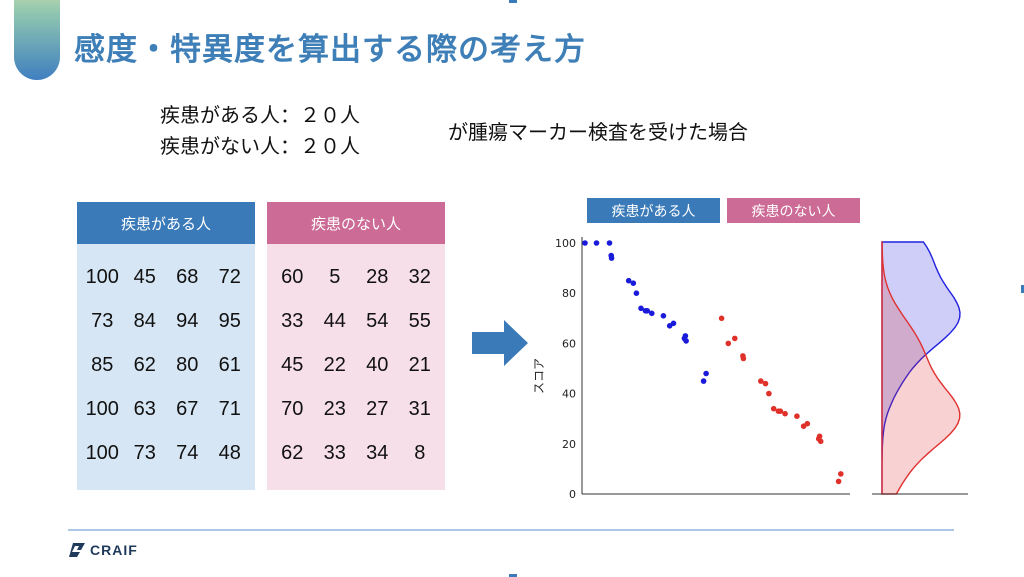 The image size is (1024, 577). Describe the element at coordinates (260, 115) in the screenshot. I see `intro-line-positive: 疾患がある人：２０人` at that location.